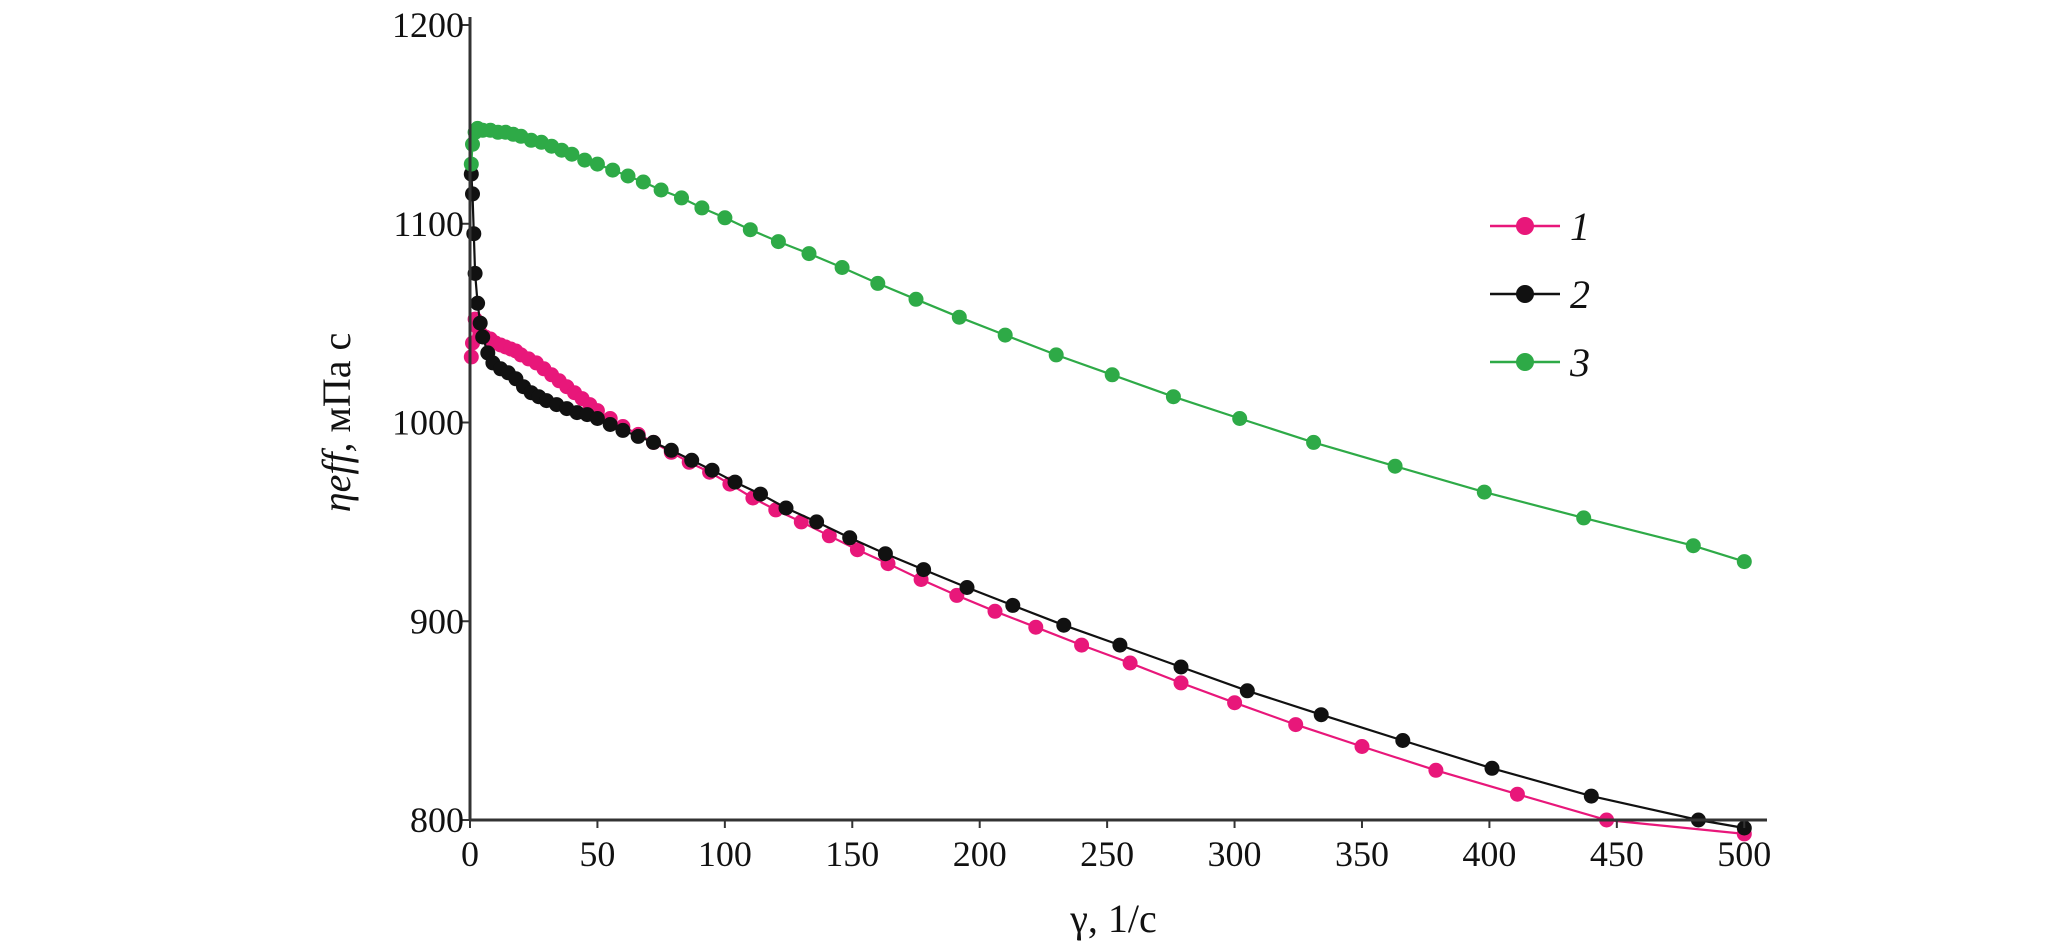  Describe the element at coordinates (1107, 854) in the screenshot. I see `x-tick-label: 250` at that location.